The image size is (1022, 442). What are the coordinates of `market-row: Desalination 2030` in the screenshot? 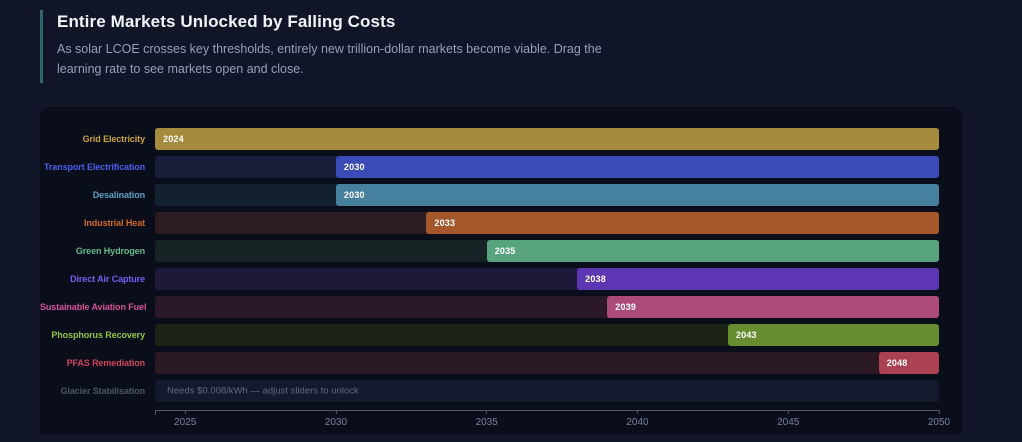 It's located at (489, 195).